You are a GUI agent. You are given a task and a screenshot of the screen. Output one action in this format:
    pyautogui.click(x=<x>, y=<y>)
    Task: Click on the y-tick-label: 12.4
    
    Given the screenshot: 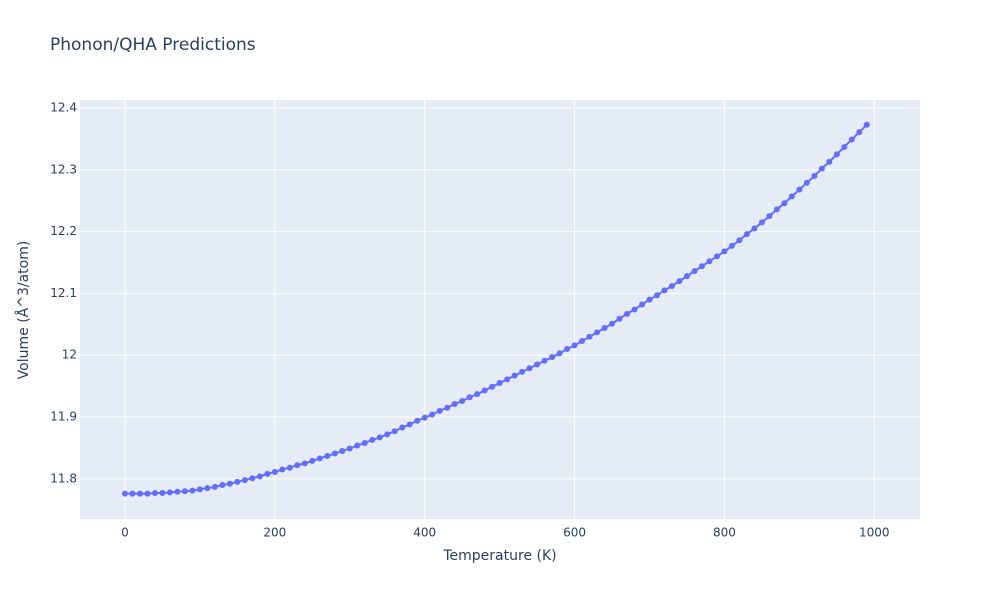 What is the action you would take?
    pyautogui.click(x=63, y=108)
    